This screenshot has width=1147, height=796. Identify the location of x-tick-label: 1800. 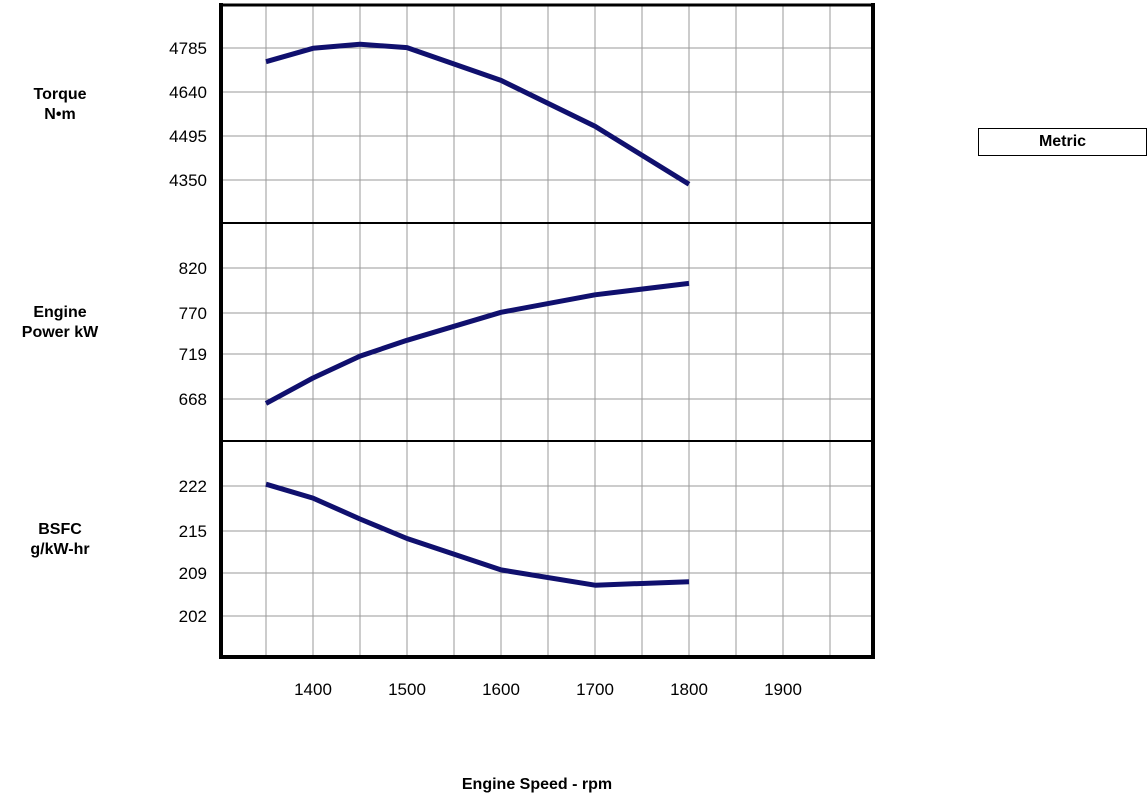
(689, 689).